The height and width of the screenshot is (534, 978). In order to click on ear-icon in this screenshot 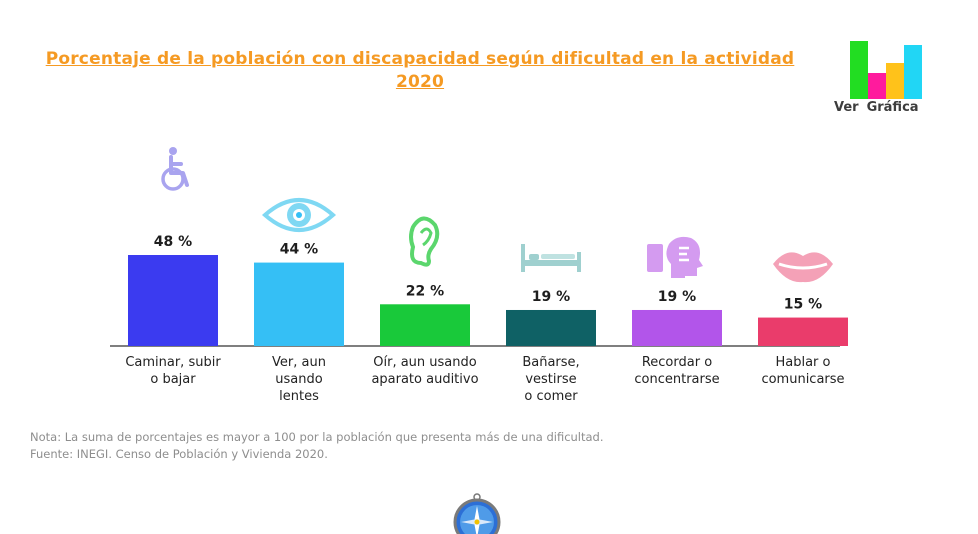, I will do `click(424, 241)`.